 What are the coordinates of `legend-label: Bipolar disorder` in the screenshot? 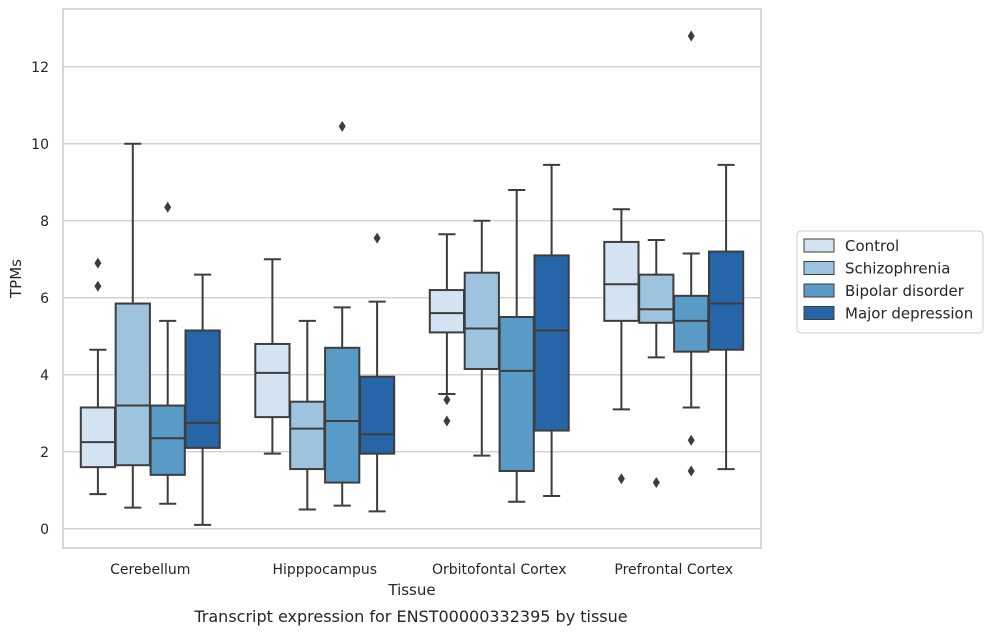 It's located at (905, 291).